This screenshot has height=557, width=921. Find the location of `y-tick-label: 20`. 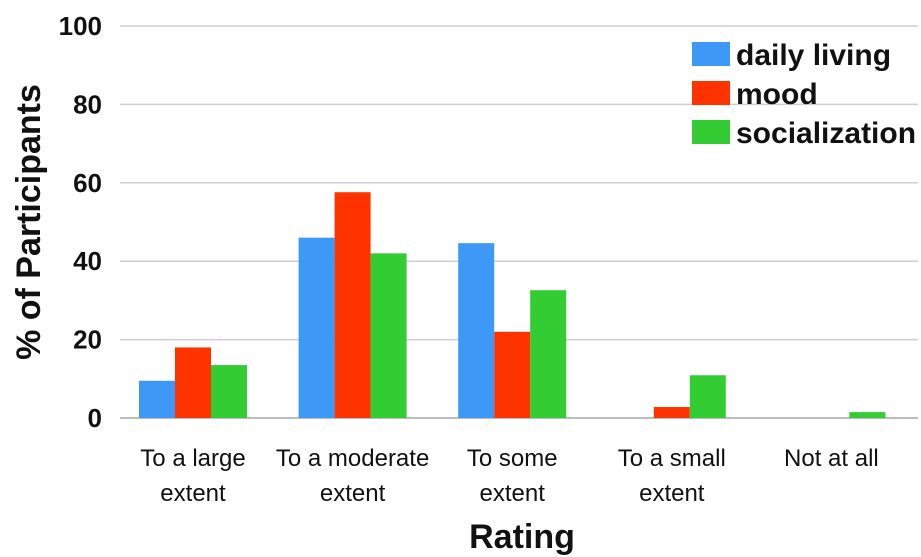

y-tick-label: 20 is located at coordinates (87, 340).